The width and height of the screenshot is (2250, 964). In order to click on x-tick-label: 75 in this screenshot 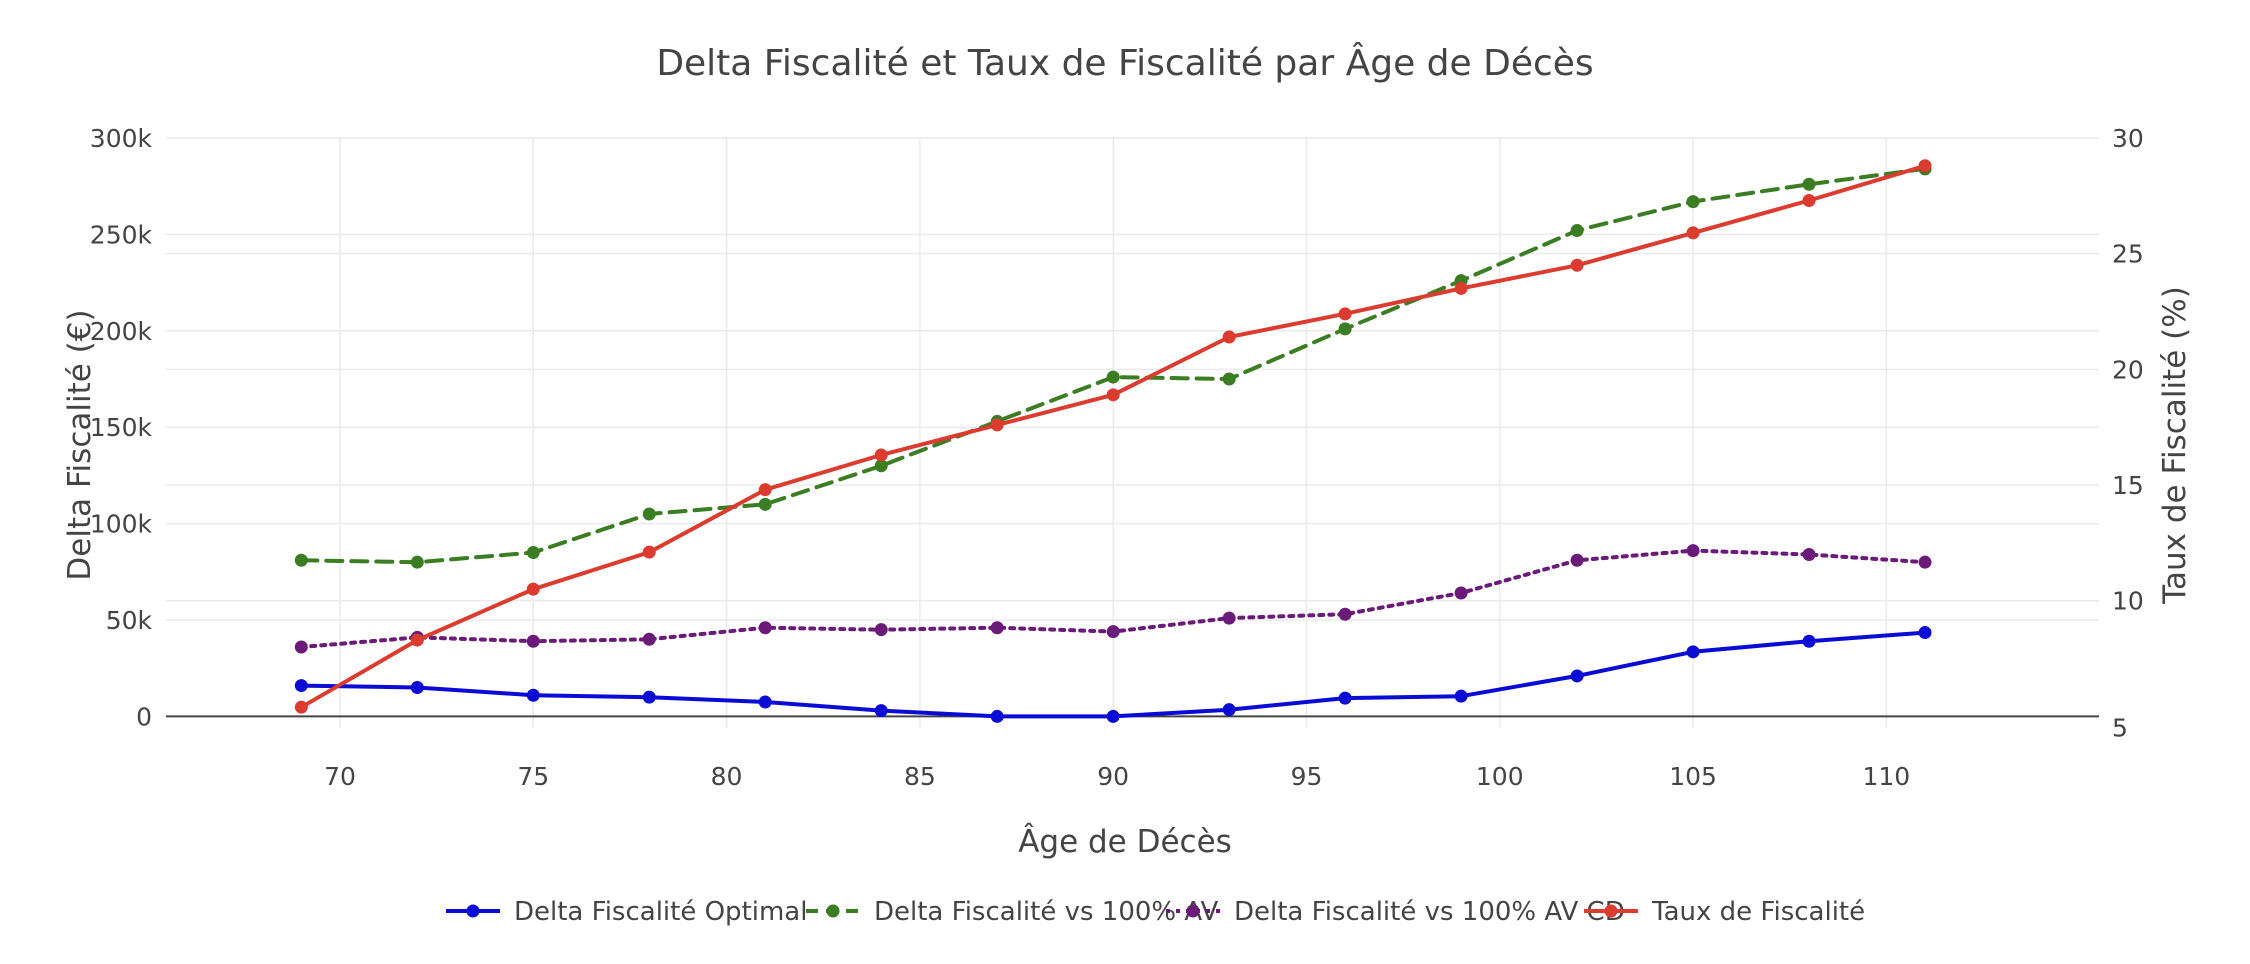, I will do `click(533, 776)`.